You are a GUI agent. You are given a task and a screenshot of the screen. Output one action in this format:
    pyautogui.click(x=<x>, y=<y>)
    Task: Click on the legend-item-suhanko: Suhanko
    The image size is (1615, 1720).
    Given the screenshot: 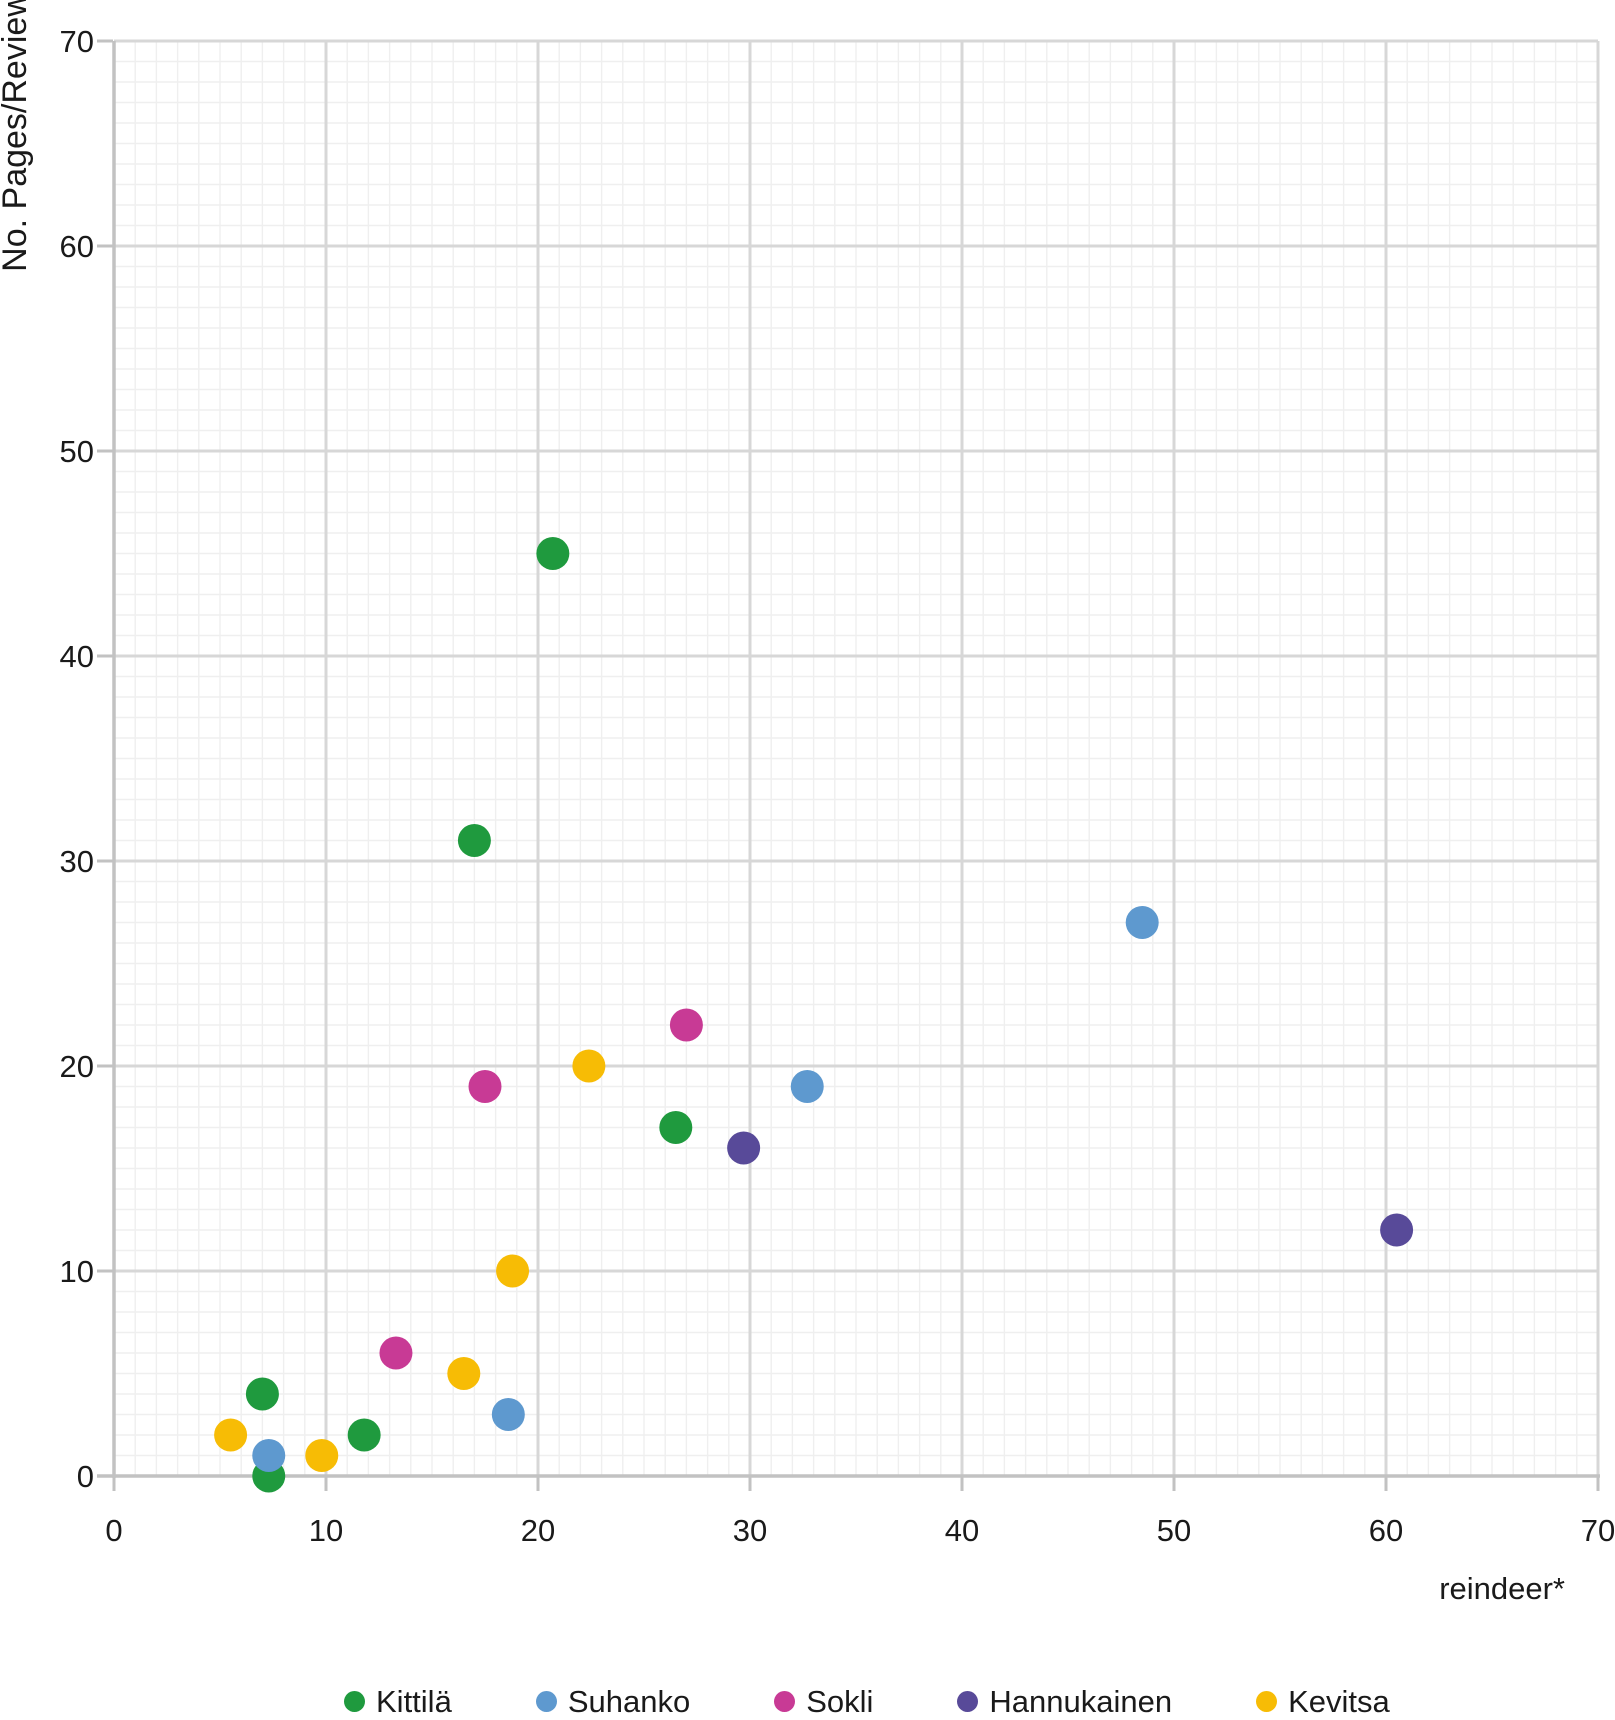 What is the action you would take?
    pyautogui.click(x=613, y=1701)
    